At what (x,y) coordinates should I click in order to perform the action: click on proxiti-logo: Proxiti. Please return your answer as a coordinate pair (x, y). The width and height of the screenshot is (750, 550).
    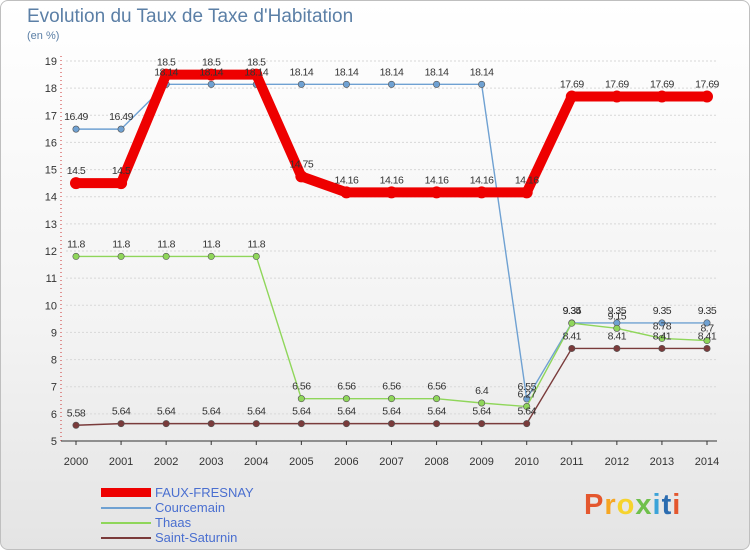
    Looking at the image, I should click on (632, 505).